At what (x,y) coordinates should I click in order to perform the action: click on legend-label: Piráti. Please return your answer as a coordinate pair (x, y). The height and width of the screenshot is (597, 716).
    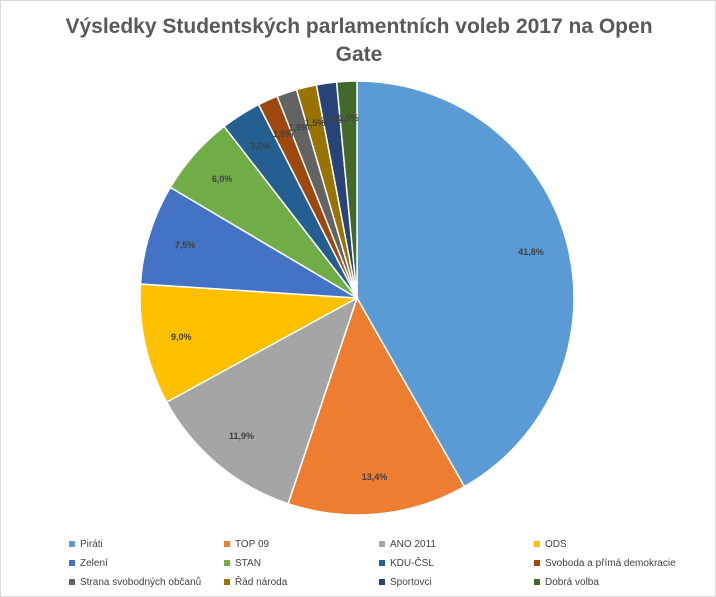
    Looking at the image, I should click on (91, 544).